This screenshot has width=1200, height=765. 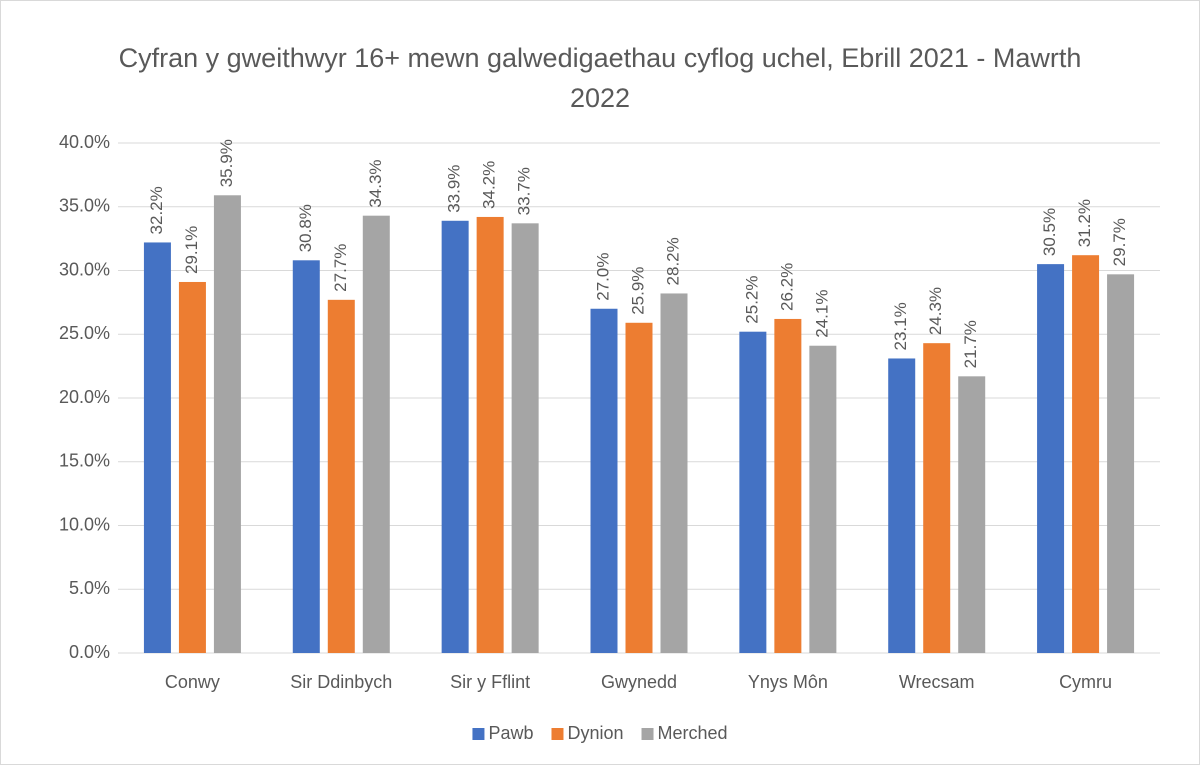 What do you see at coordinates (637, 291) in the screenshot?
I see `data-label: 25.9%` at bounding box center [637, 291].